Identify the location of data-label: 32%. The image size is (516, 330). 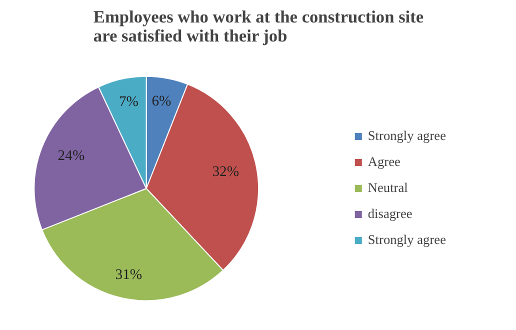
(226, 172).